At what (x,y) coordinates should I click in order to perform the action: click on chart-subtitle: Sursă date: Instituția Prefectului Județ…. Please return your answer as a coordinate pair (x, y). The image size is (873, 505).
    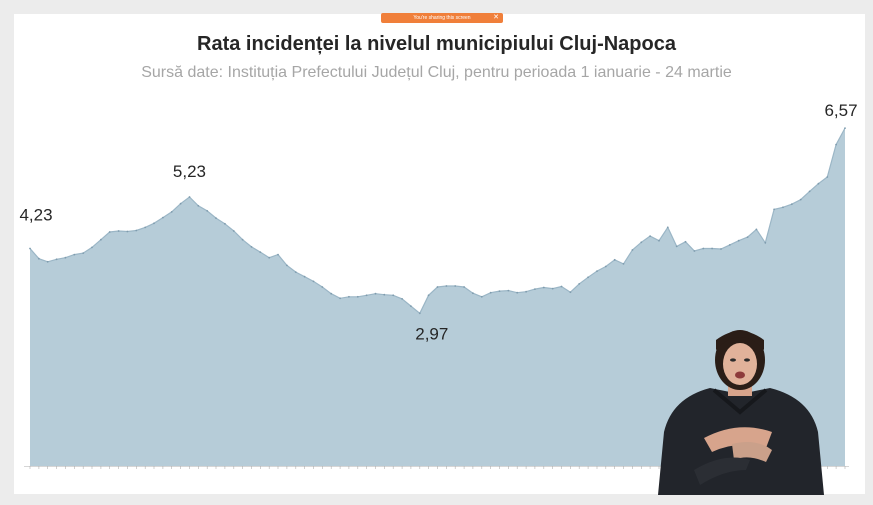
    Looking at the image, I should click on (436, 72).